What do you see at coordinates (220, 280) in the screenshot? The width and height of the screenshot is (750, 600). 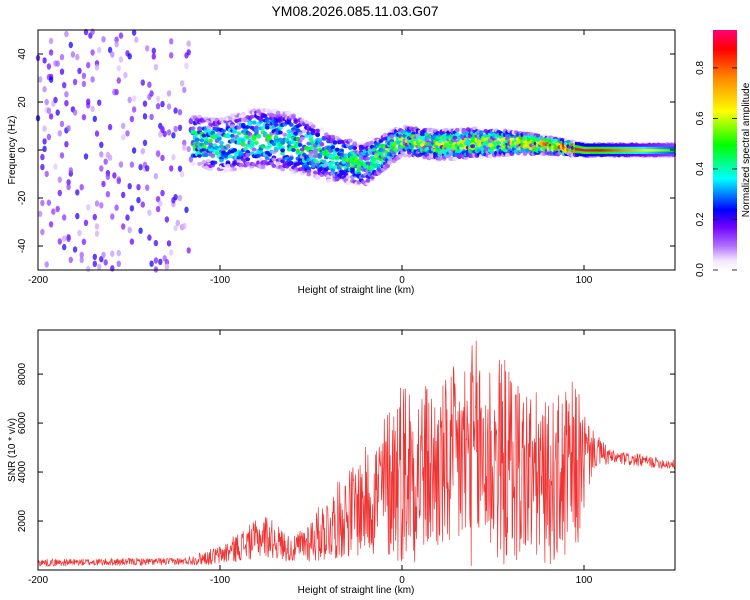 I see `spectrogram-x-tick-label: -100` at bounding box center [220, 280].